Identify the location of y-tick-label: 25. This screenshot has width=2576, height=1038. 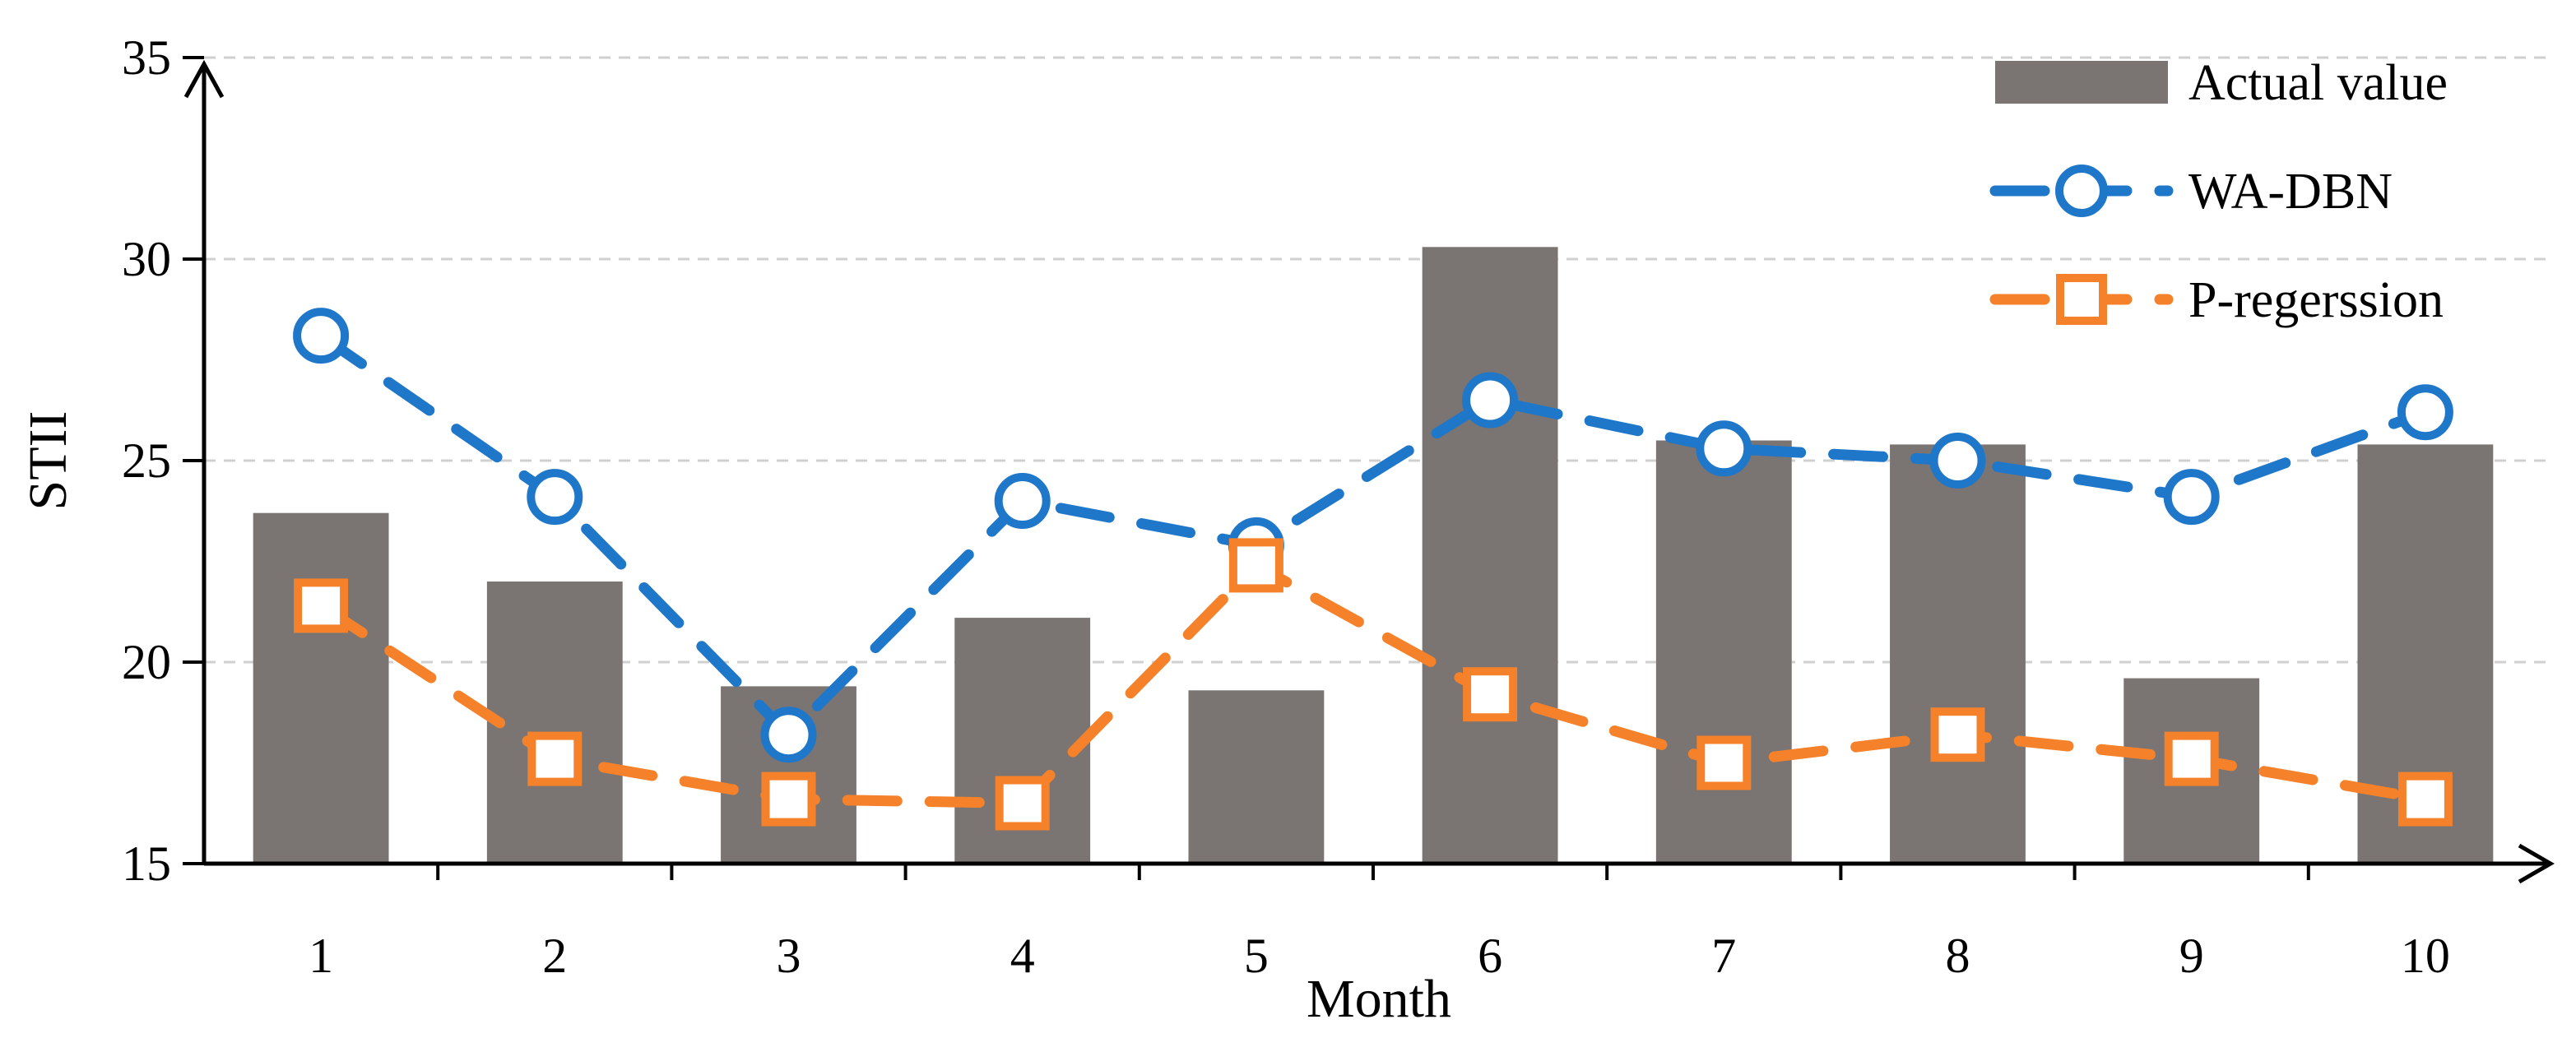
(146, 460).